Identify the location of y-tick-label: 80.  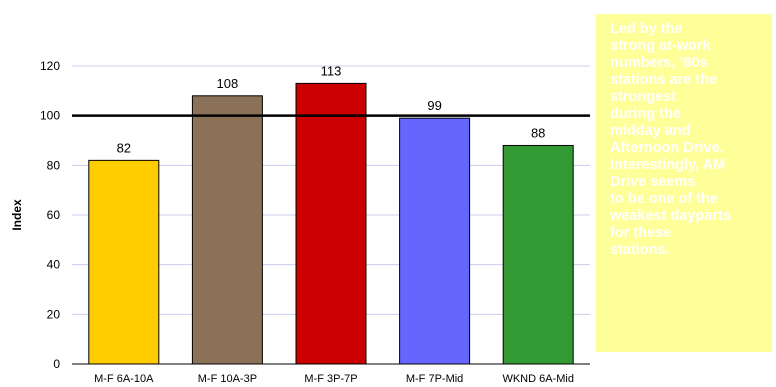
(54, 165).